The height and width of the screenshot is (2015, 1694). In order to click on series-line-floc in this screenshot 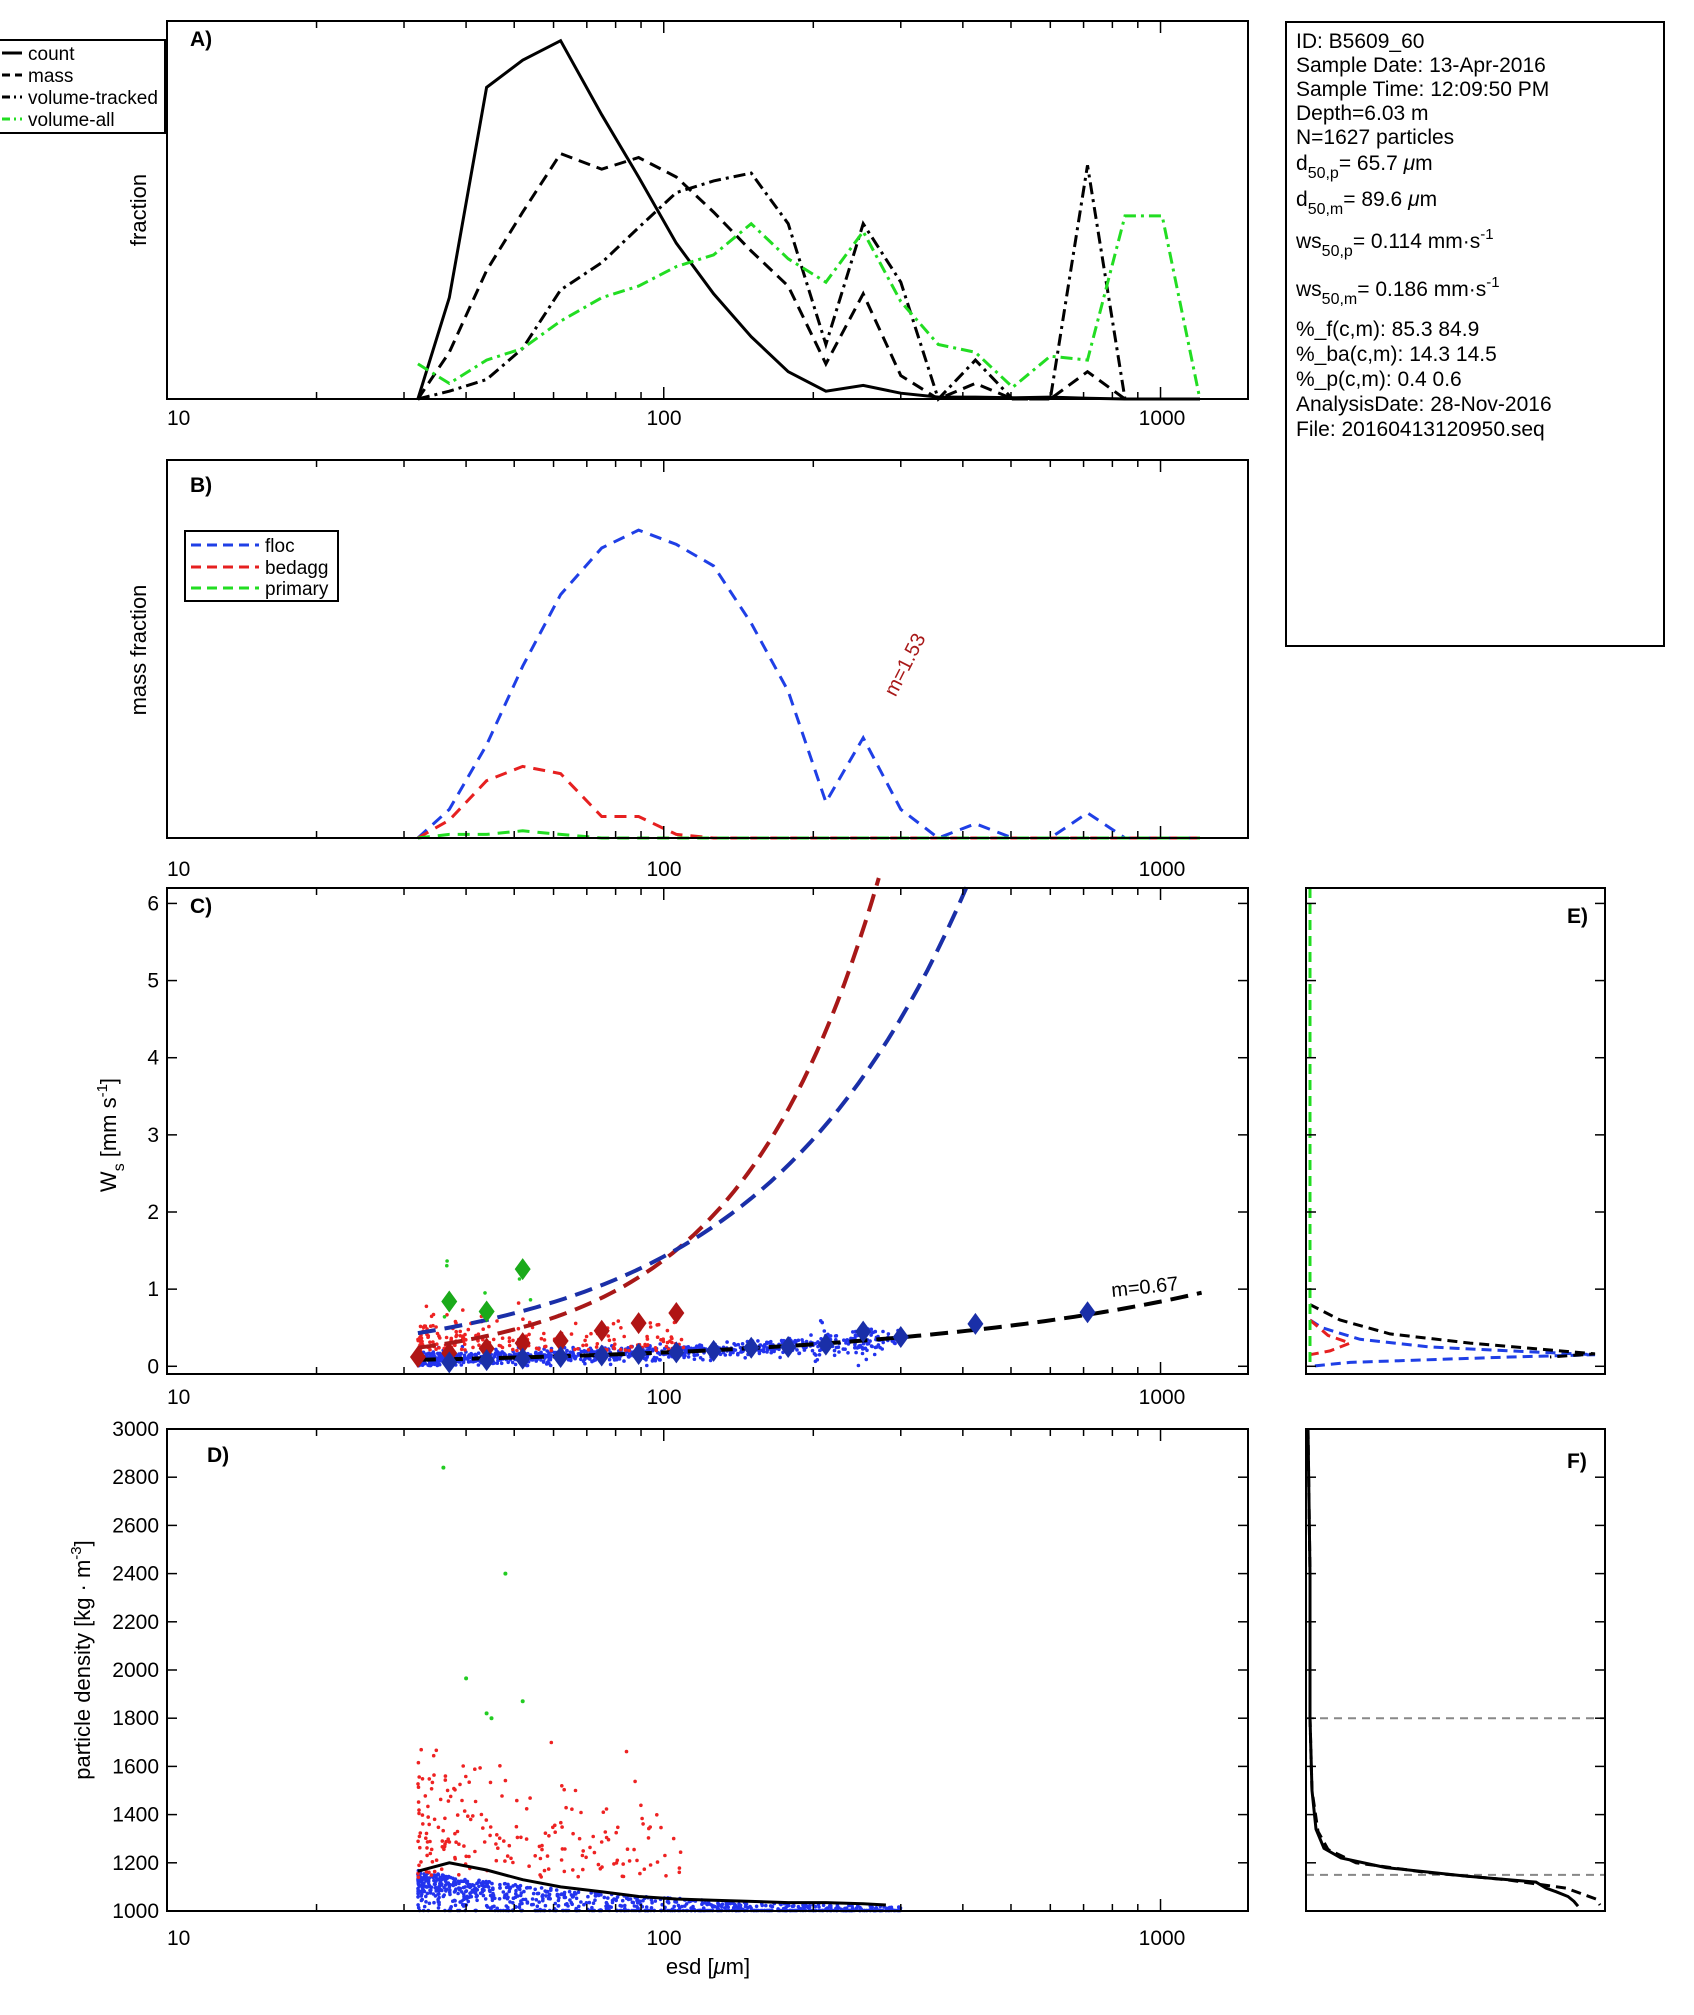, I will do `click(808, 684)`.